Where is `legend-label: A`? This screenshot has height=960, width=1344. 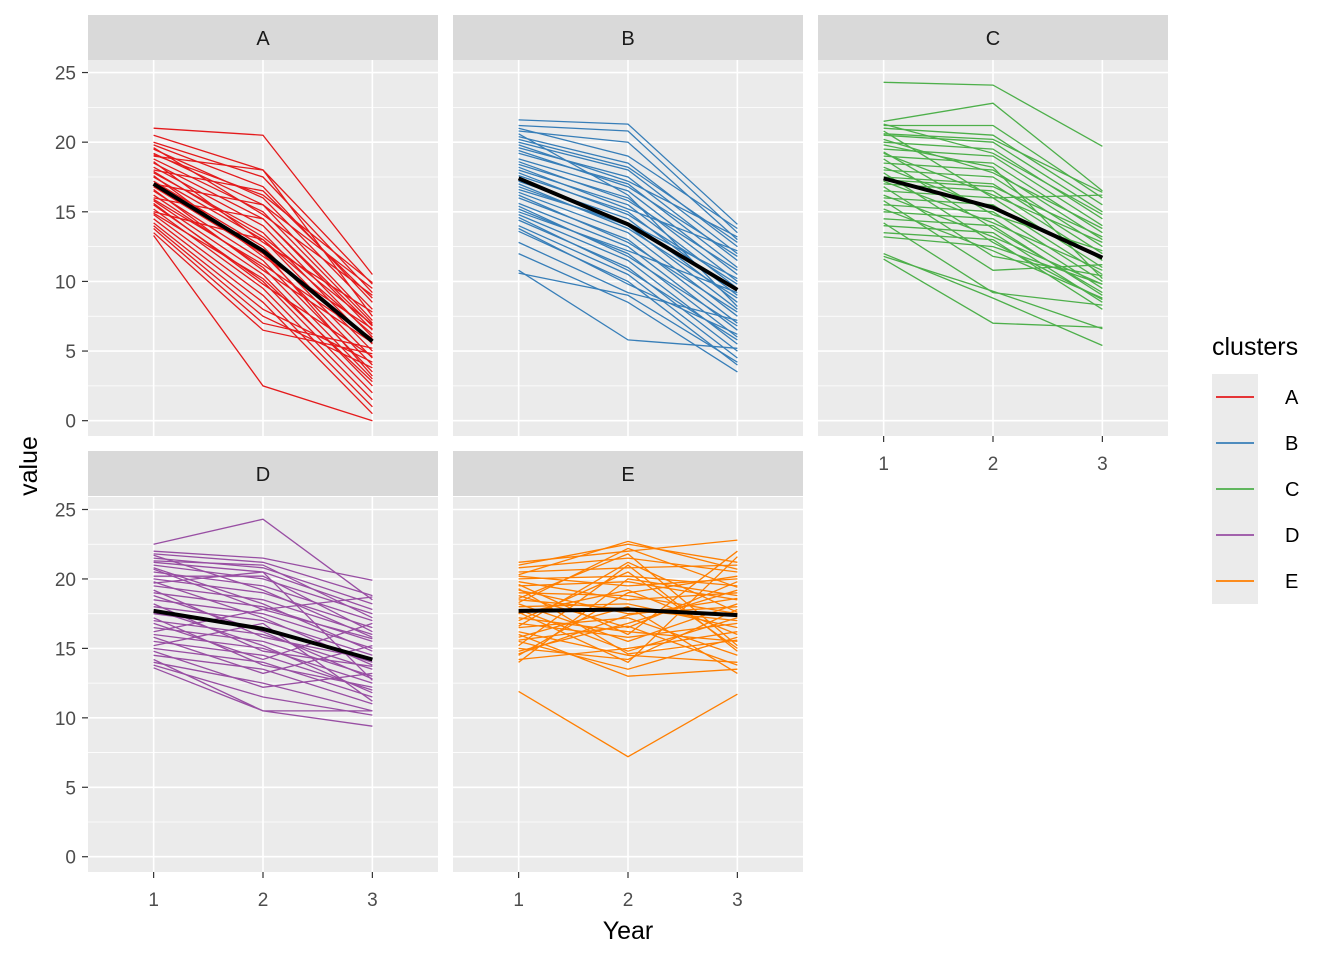 legend-label: A is located at coordinates (1292, 398).